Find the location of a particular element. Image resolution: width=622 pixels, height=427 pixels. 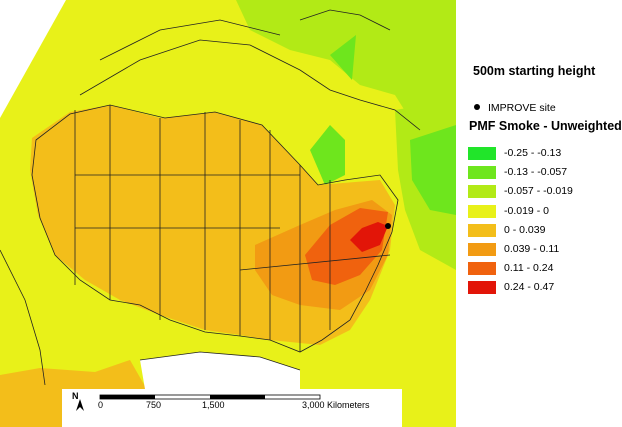

north-arrow-icon is located at coordinates (80, 405).